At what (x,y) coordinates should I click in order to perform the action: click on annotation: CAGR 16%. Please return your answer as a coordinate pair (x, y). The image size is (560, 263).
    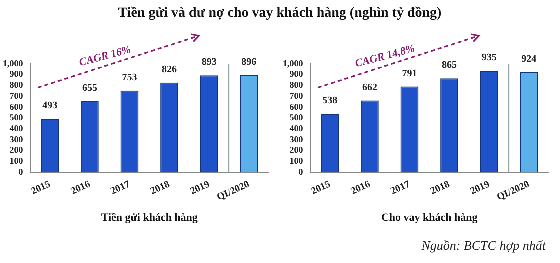
    Looking at the image, I should click on (105, 57).